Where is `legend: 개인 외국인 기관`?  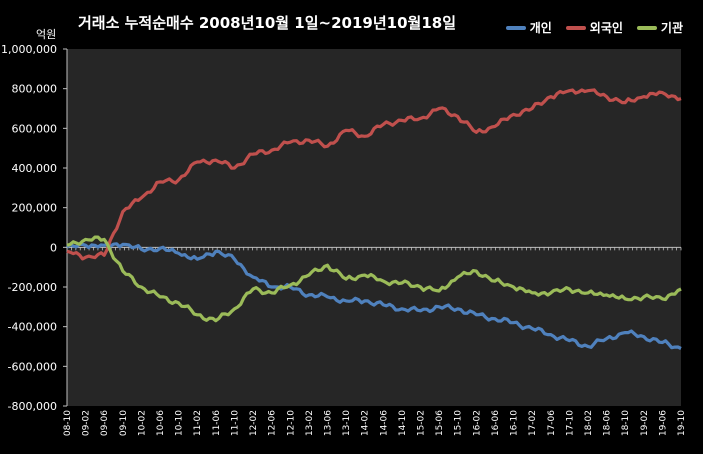
legend: 개인 외국인 기관 is located at coordinates (594, 27).